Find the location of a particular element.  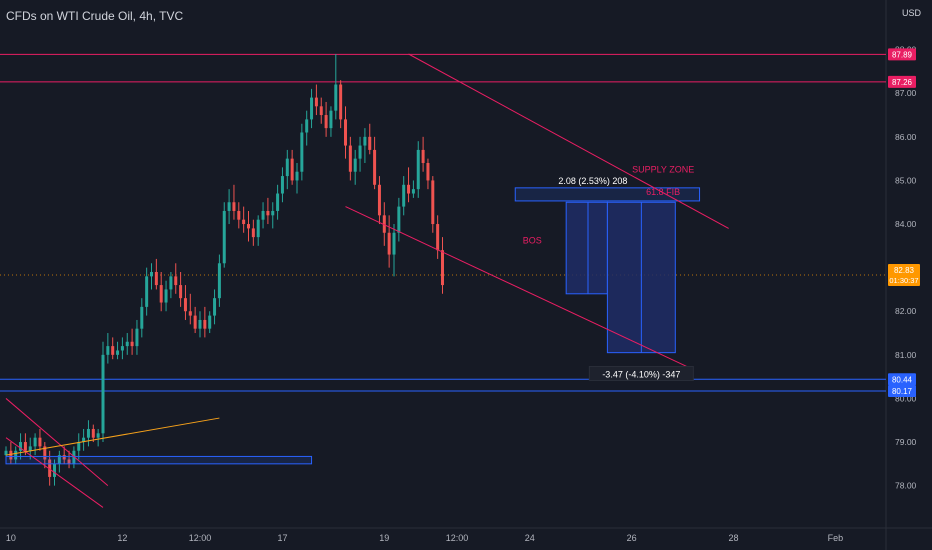

y-tick-label: 81.00 is located at coordinates (906, 355).